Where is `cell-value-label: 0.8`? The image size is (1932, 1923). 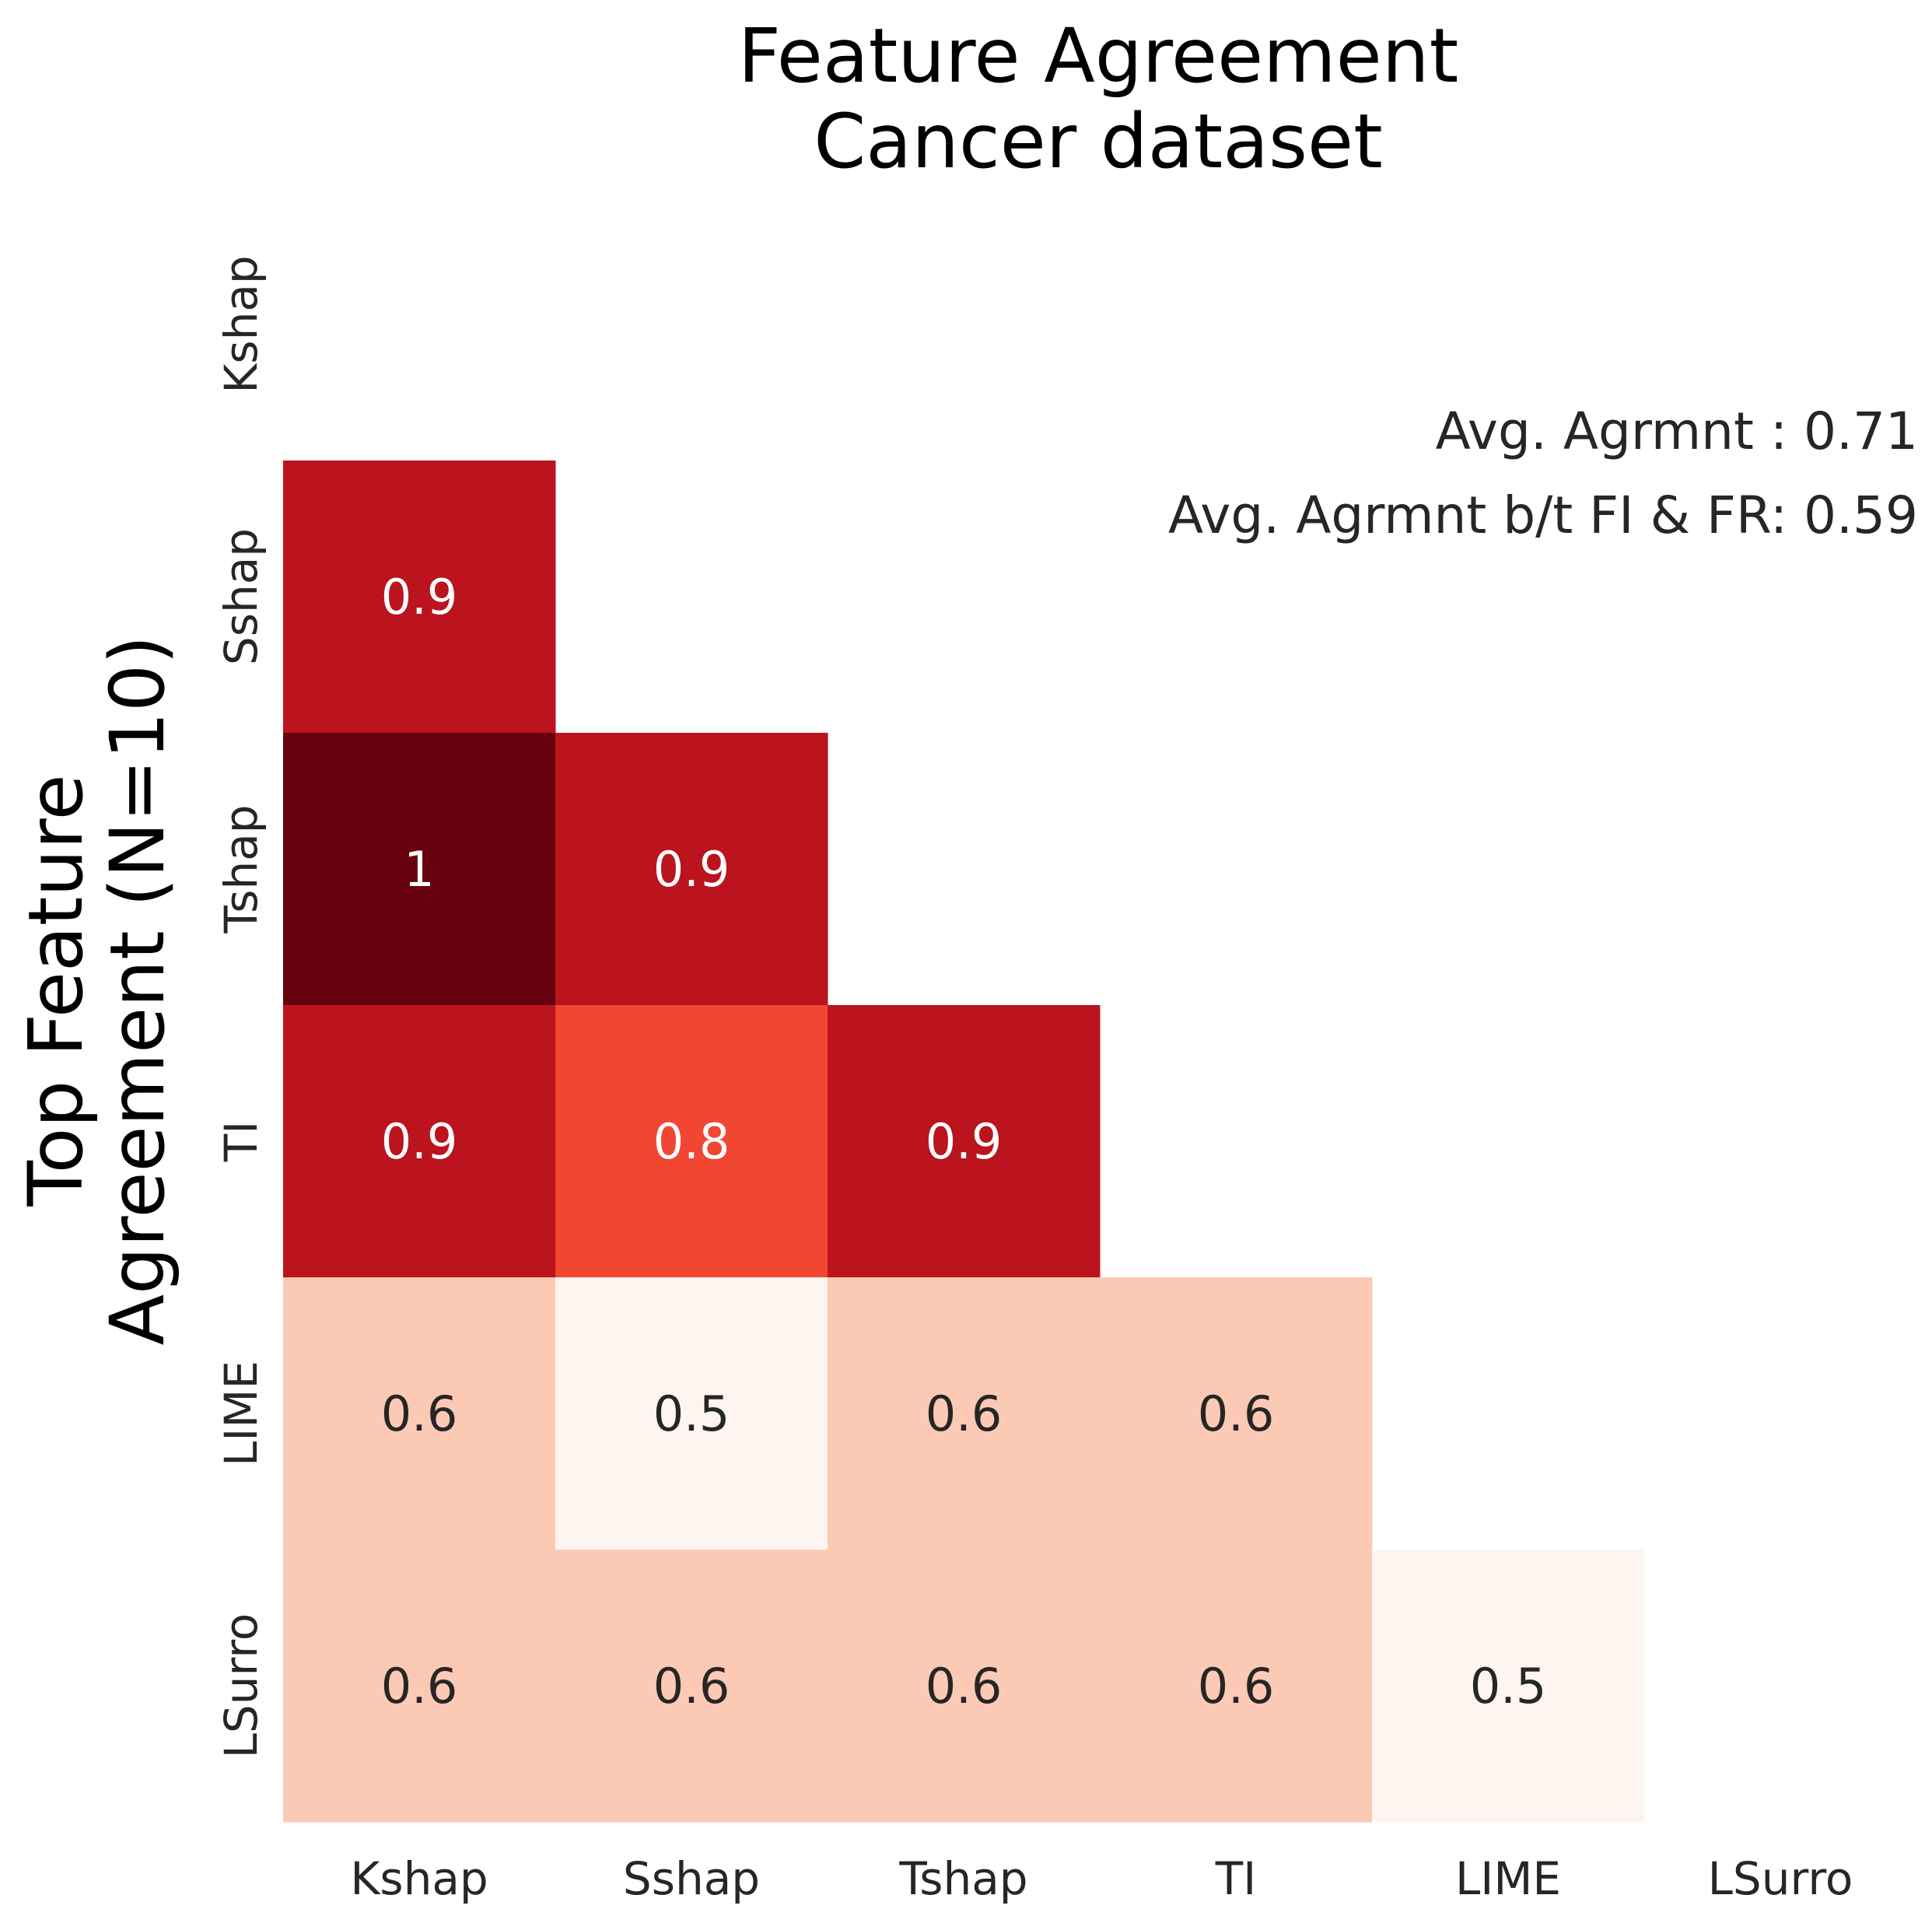
cell-value-label: 0.8 is located at coordinates (692, 1142).